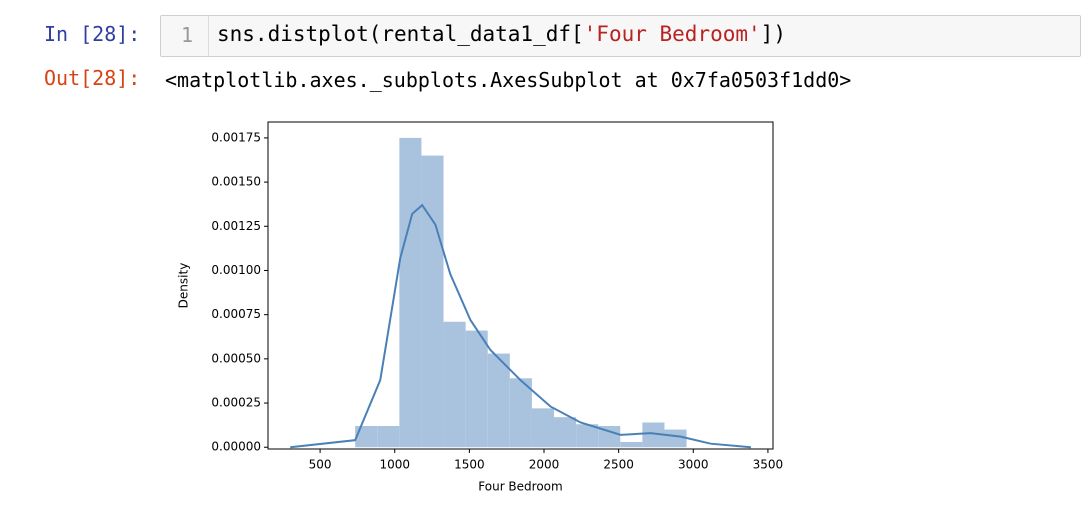 The width and height of the screenshot is (1081, 515). What do you see at coordinates (92, 78) in the screenshot?
I see `out-prompt: Out[28]:` at bounding box center [92, 78].